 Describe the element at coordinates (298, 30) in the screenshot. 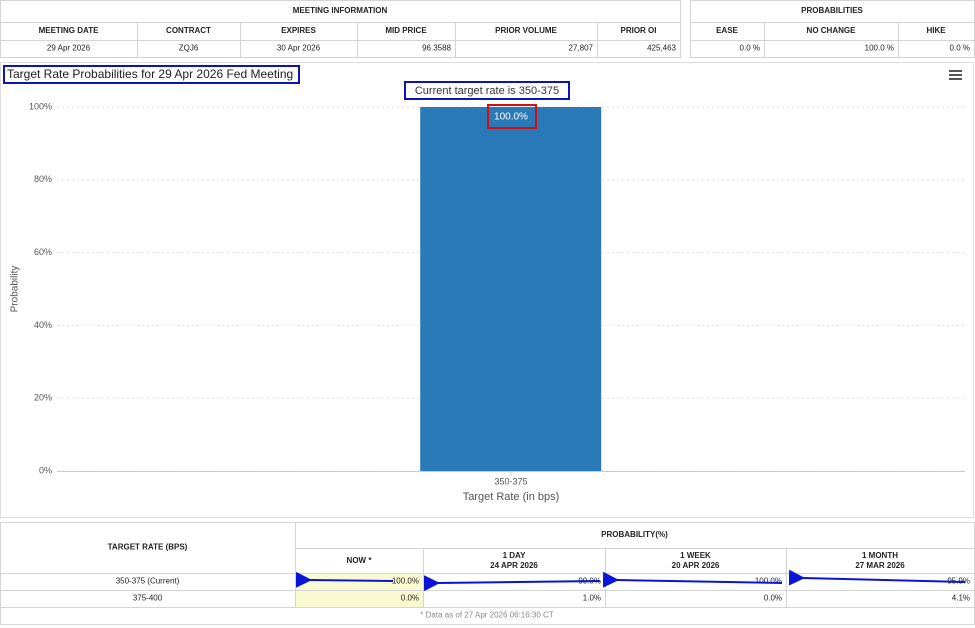

I see `column-header: EXPIRES` at that location.